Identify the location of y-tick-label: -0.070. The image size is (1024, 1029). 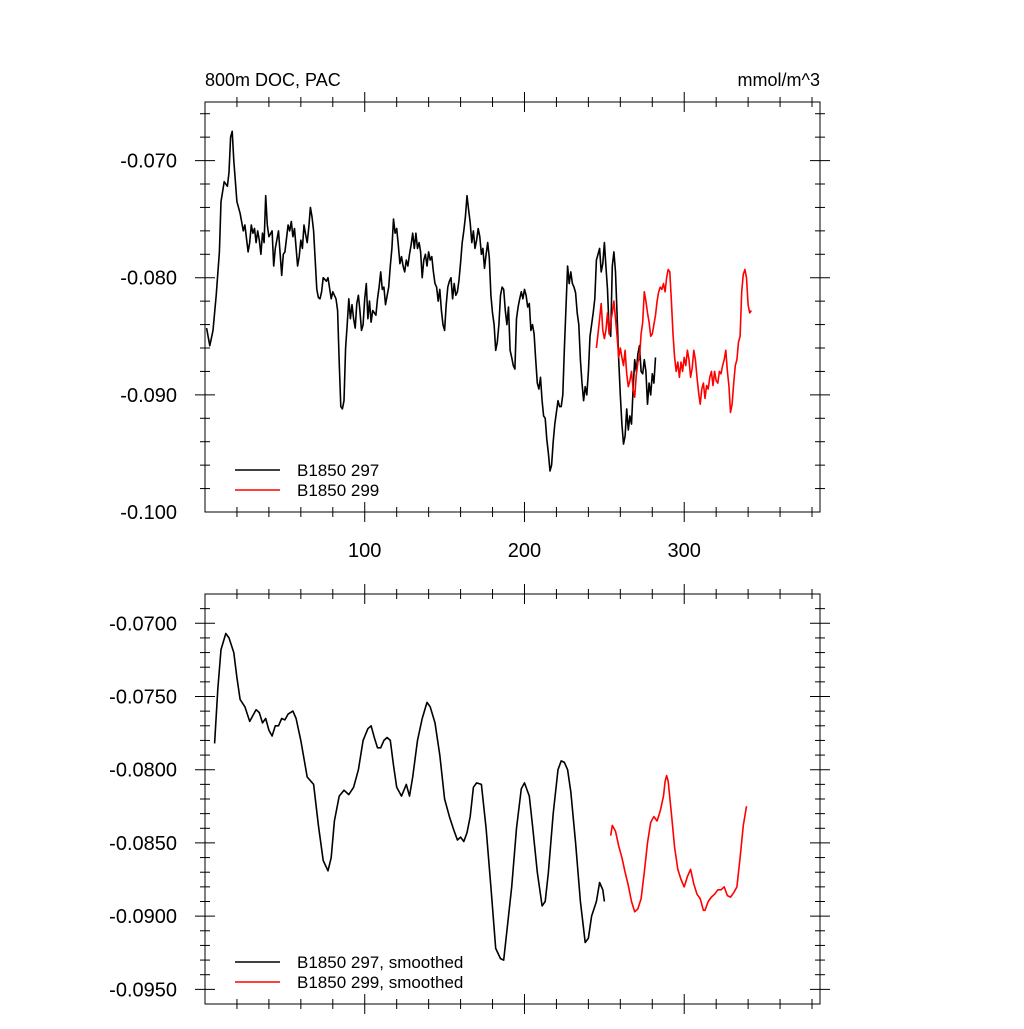
(148, 162).